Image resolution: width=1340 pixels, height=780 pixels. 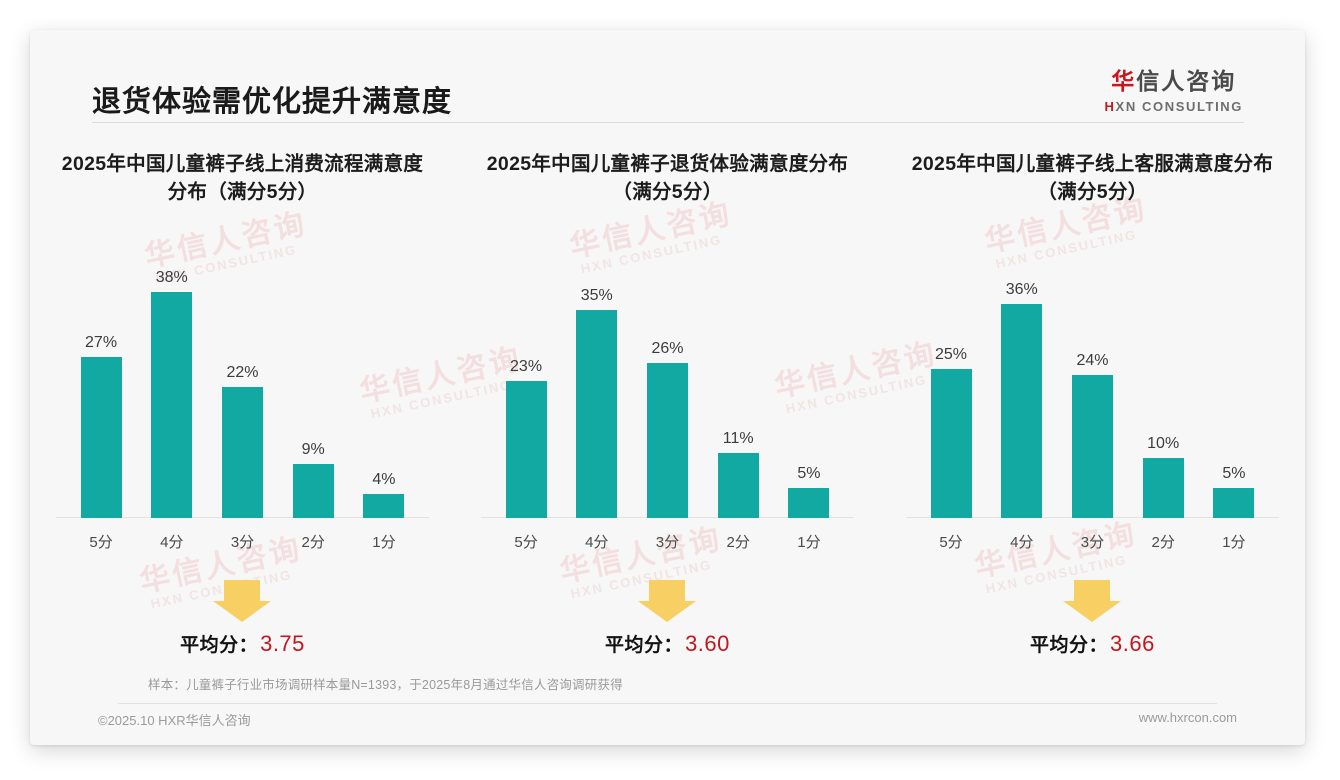 I want to click on bar-chart-3: 25% 36% 24% 10%, so click(x=1092, y=399).